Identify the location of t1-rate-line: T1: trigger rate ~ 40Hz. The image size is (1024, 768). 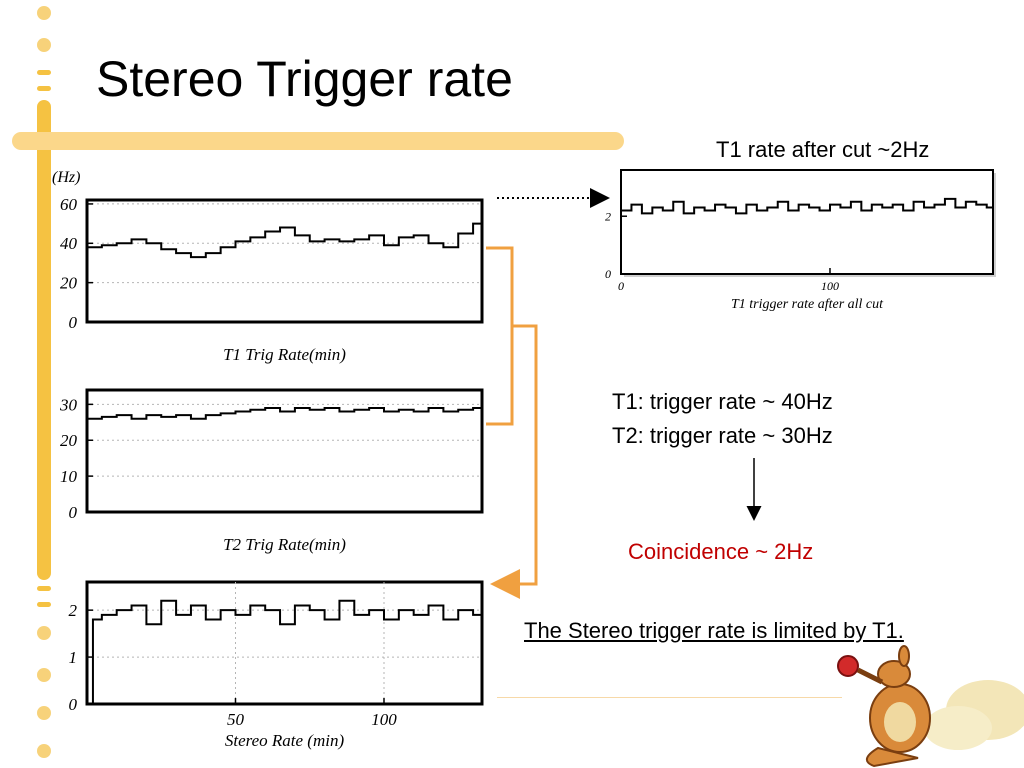
(722, 401).